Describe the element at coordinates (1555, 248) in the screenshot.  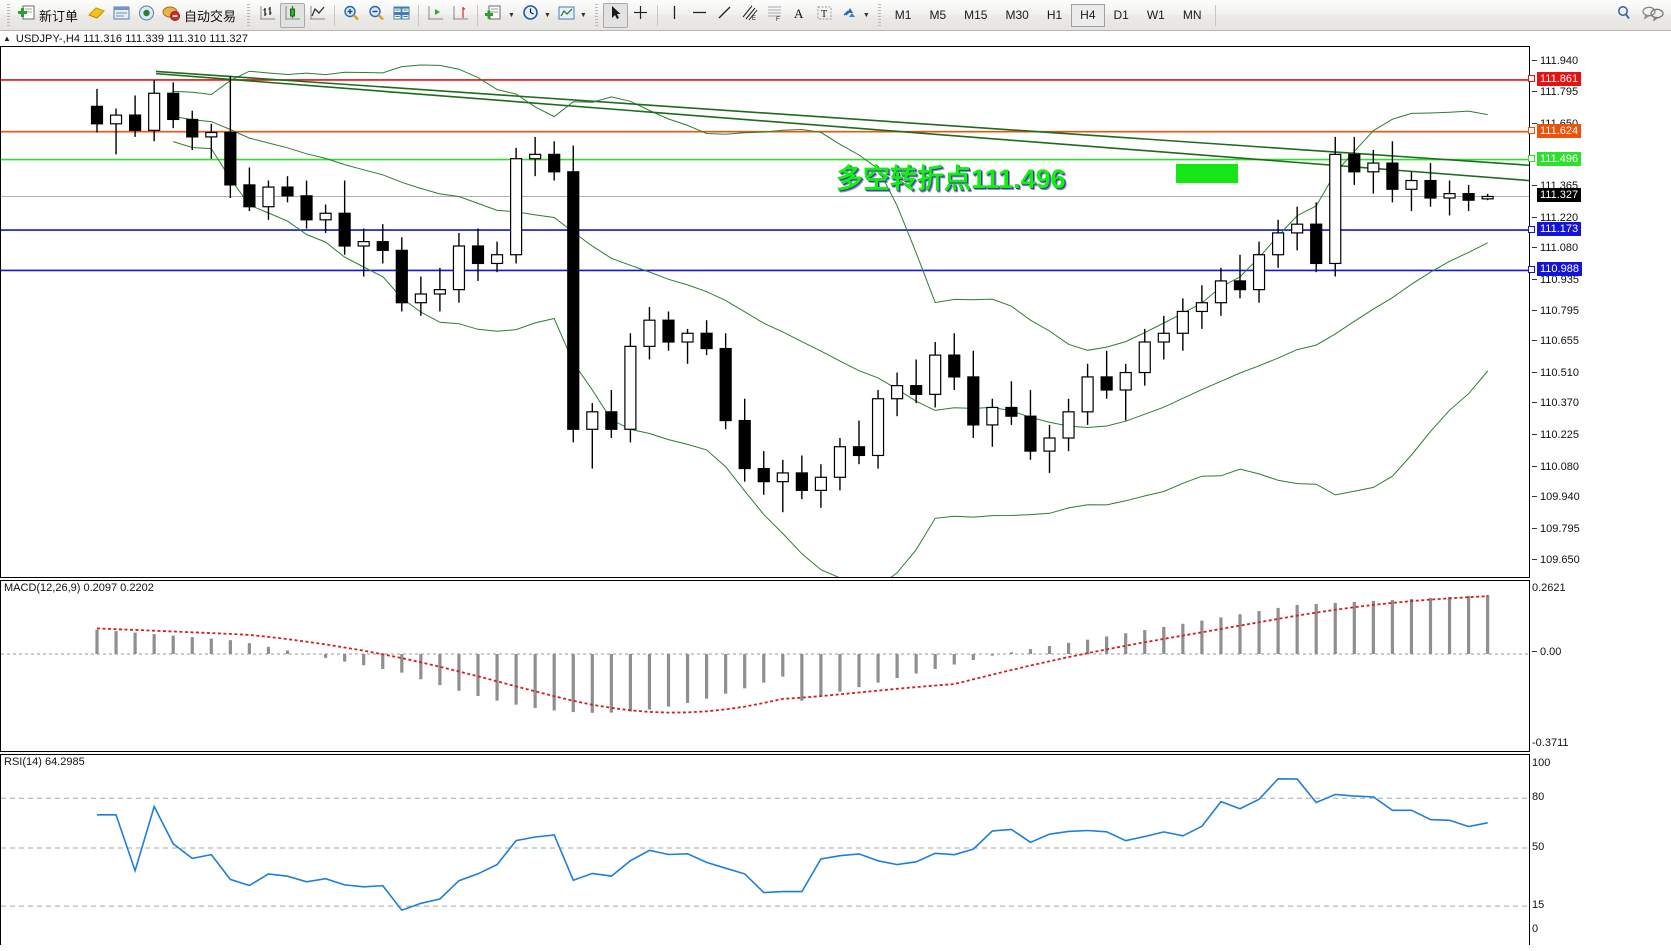
I see `price-tick: 111.080` at that location.